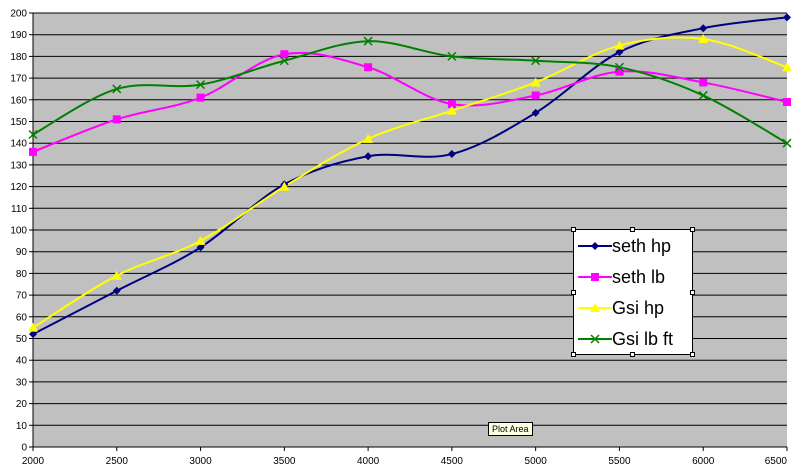 Image resolution: width=800 pixels, height=475 pixels. What do you see at coordinates (22, 296) in the screenshot?
I see `y-tick-label: 70` at bounding box center [22, 296].